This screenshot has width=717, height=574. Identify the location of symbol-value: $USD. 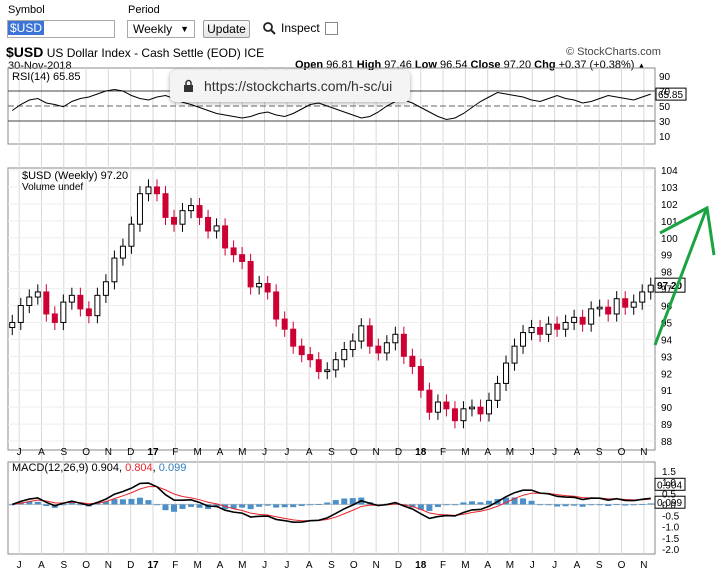
(26, 28).